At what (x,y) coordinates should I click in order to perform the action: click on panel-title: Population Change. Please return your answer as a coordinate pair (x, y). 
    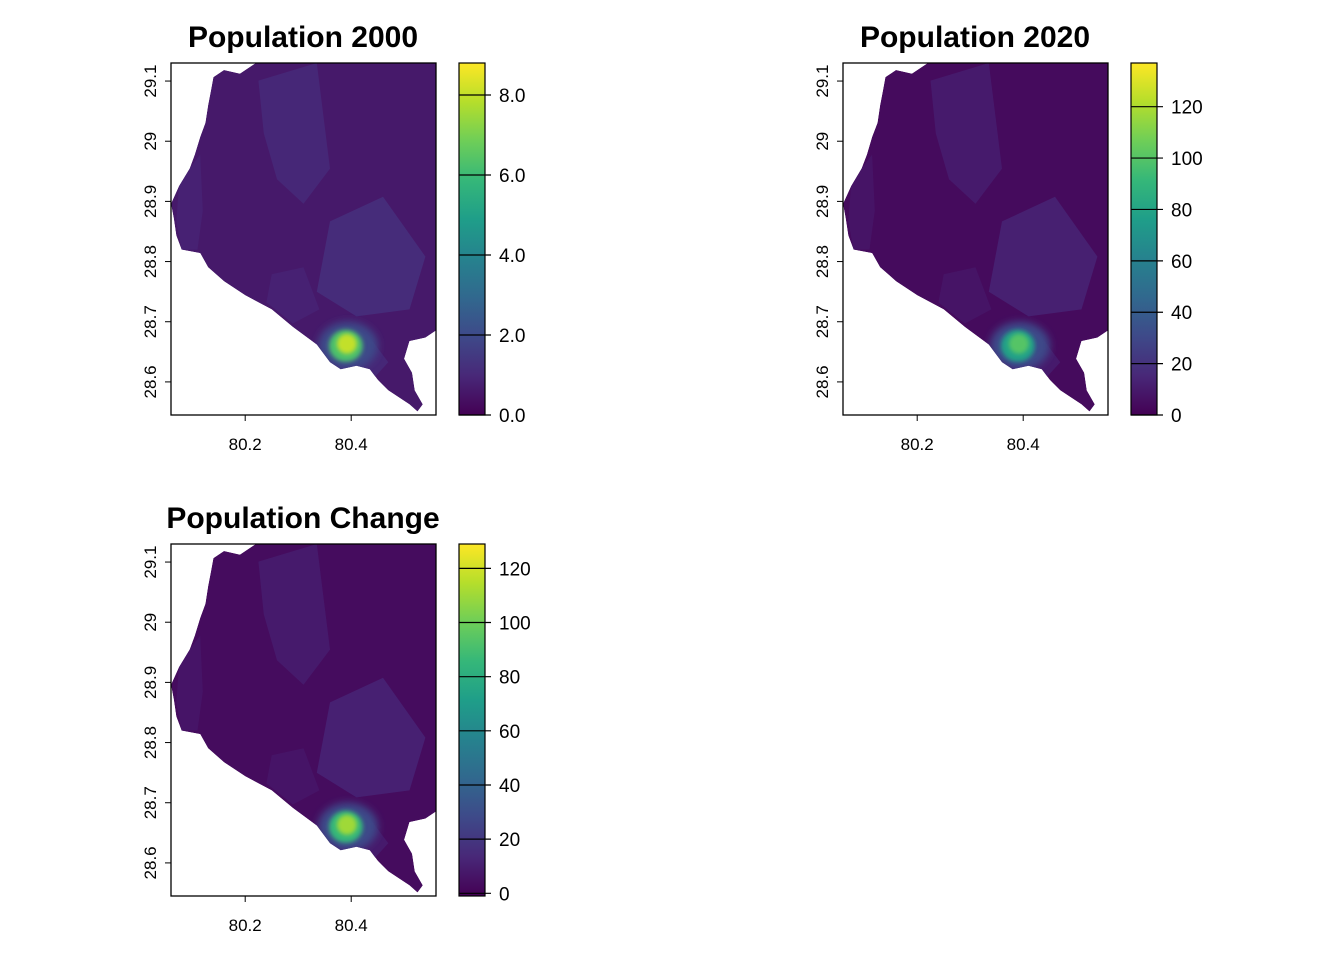
    Looking at the image, I should click on (302, 518).